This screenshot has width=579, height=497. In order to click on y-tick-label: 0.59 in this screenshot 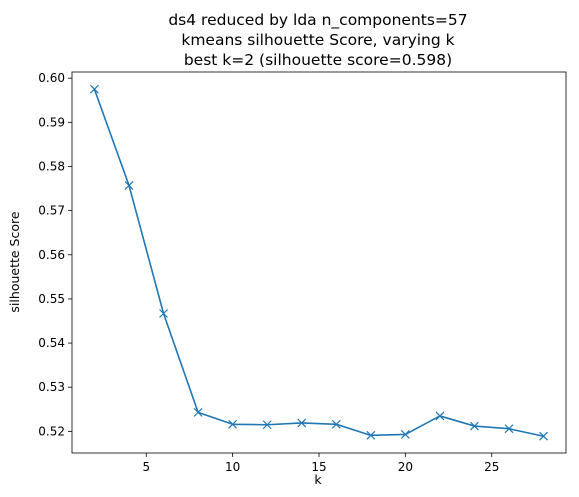, I will do `click(51, 122)`.